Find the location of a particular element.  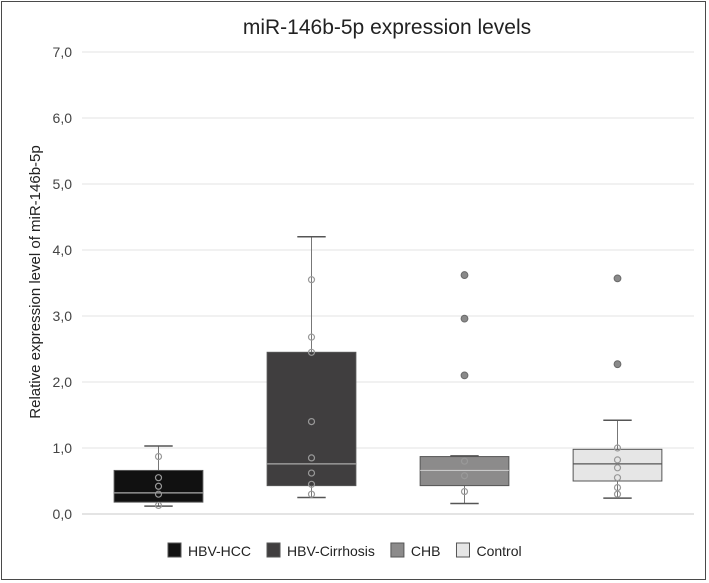

box-iqr is located at coordinates (464, 471).